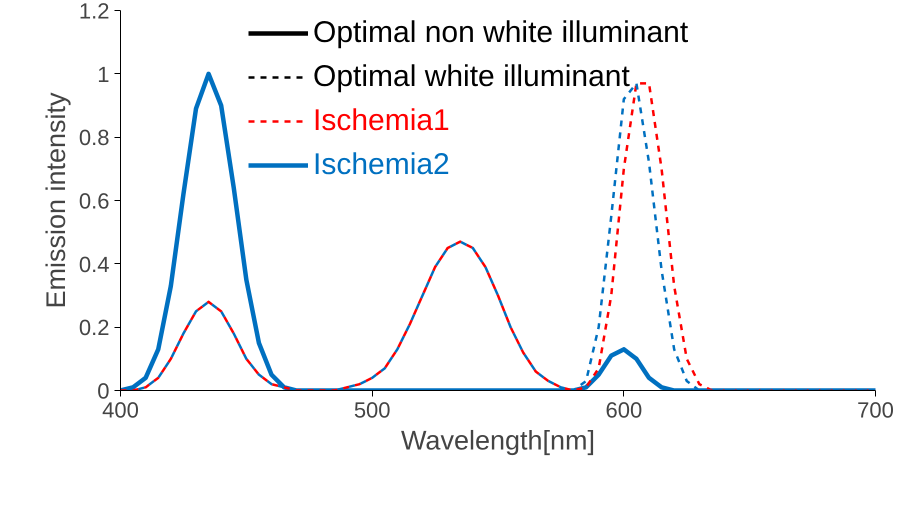 This screenshot has width=910, height=512. I want to click on y-tick-label: 1, so click(103, 74).